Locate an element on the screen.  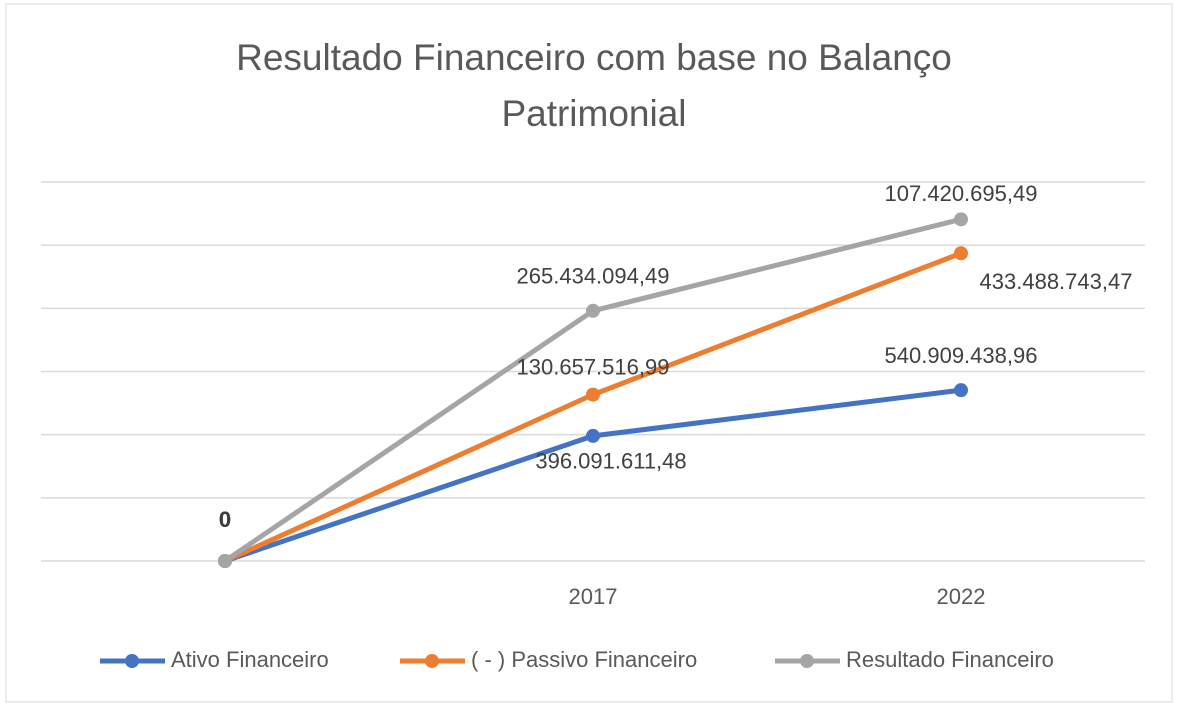
data-label: 433.488.743,47 is located at coordinates (1056, 281).